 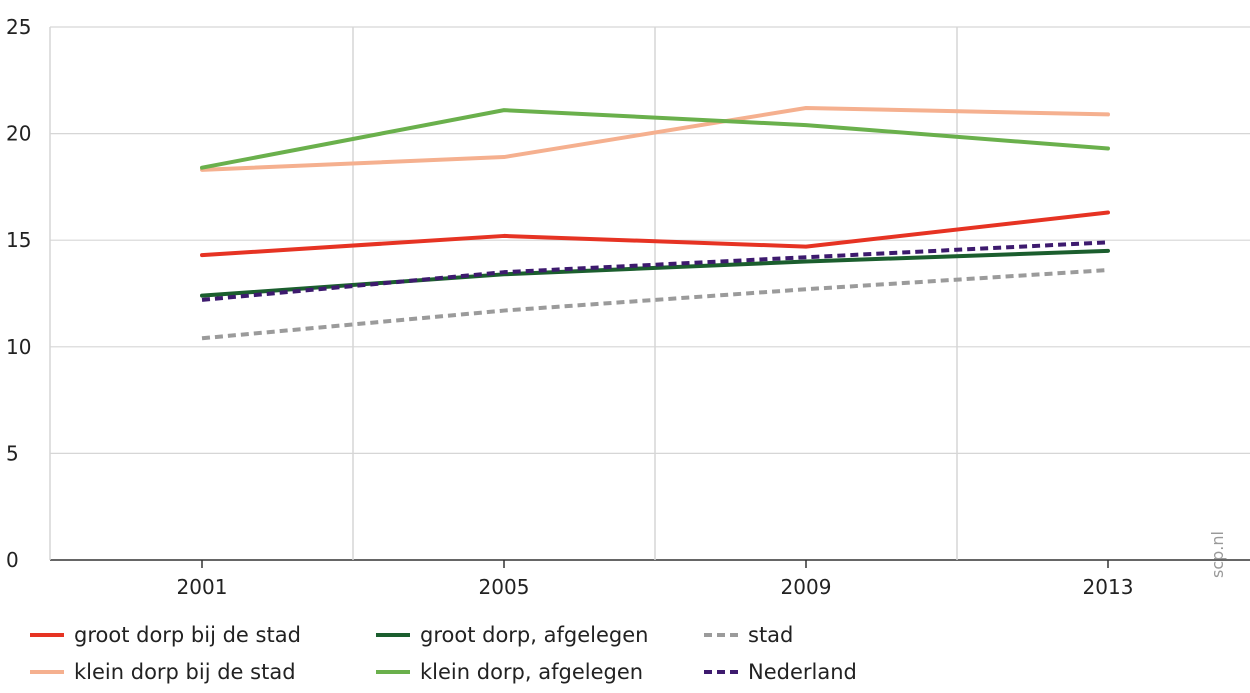 I want to click on y-tick-label: 5, so click(x=12, y=453).